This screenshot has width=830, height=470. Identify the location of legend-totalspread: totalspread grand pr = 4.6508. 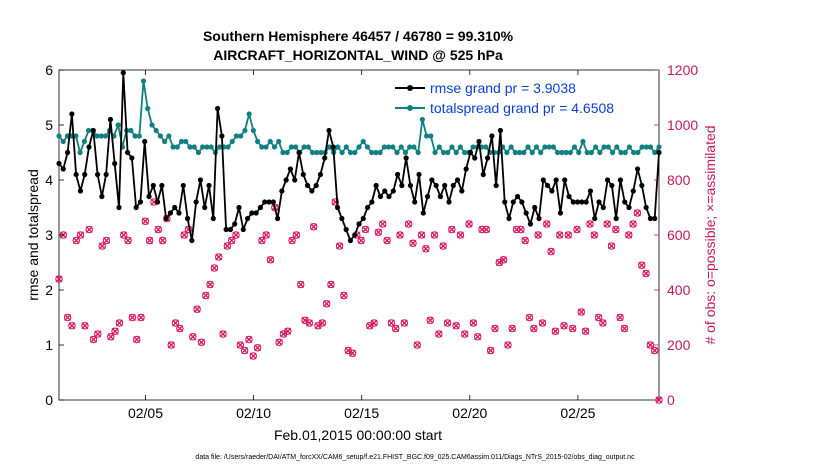
(522, 108).